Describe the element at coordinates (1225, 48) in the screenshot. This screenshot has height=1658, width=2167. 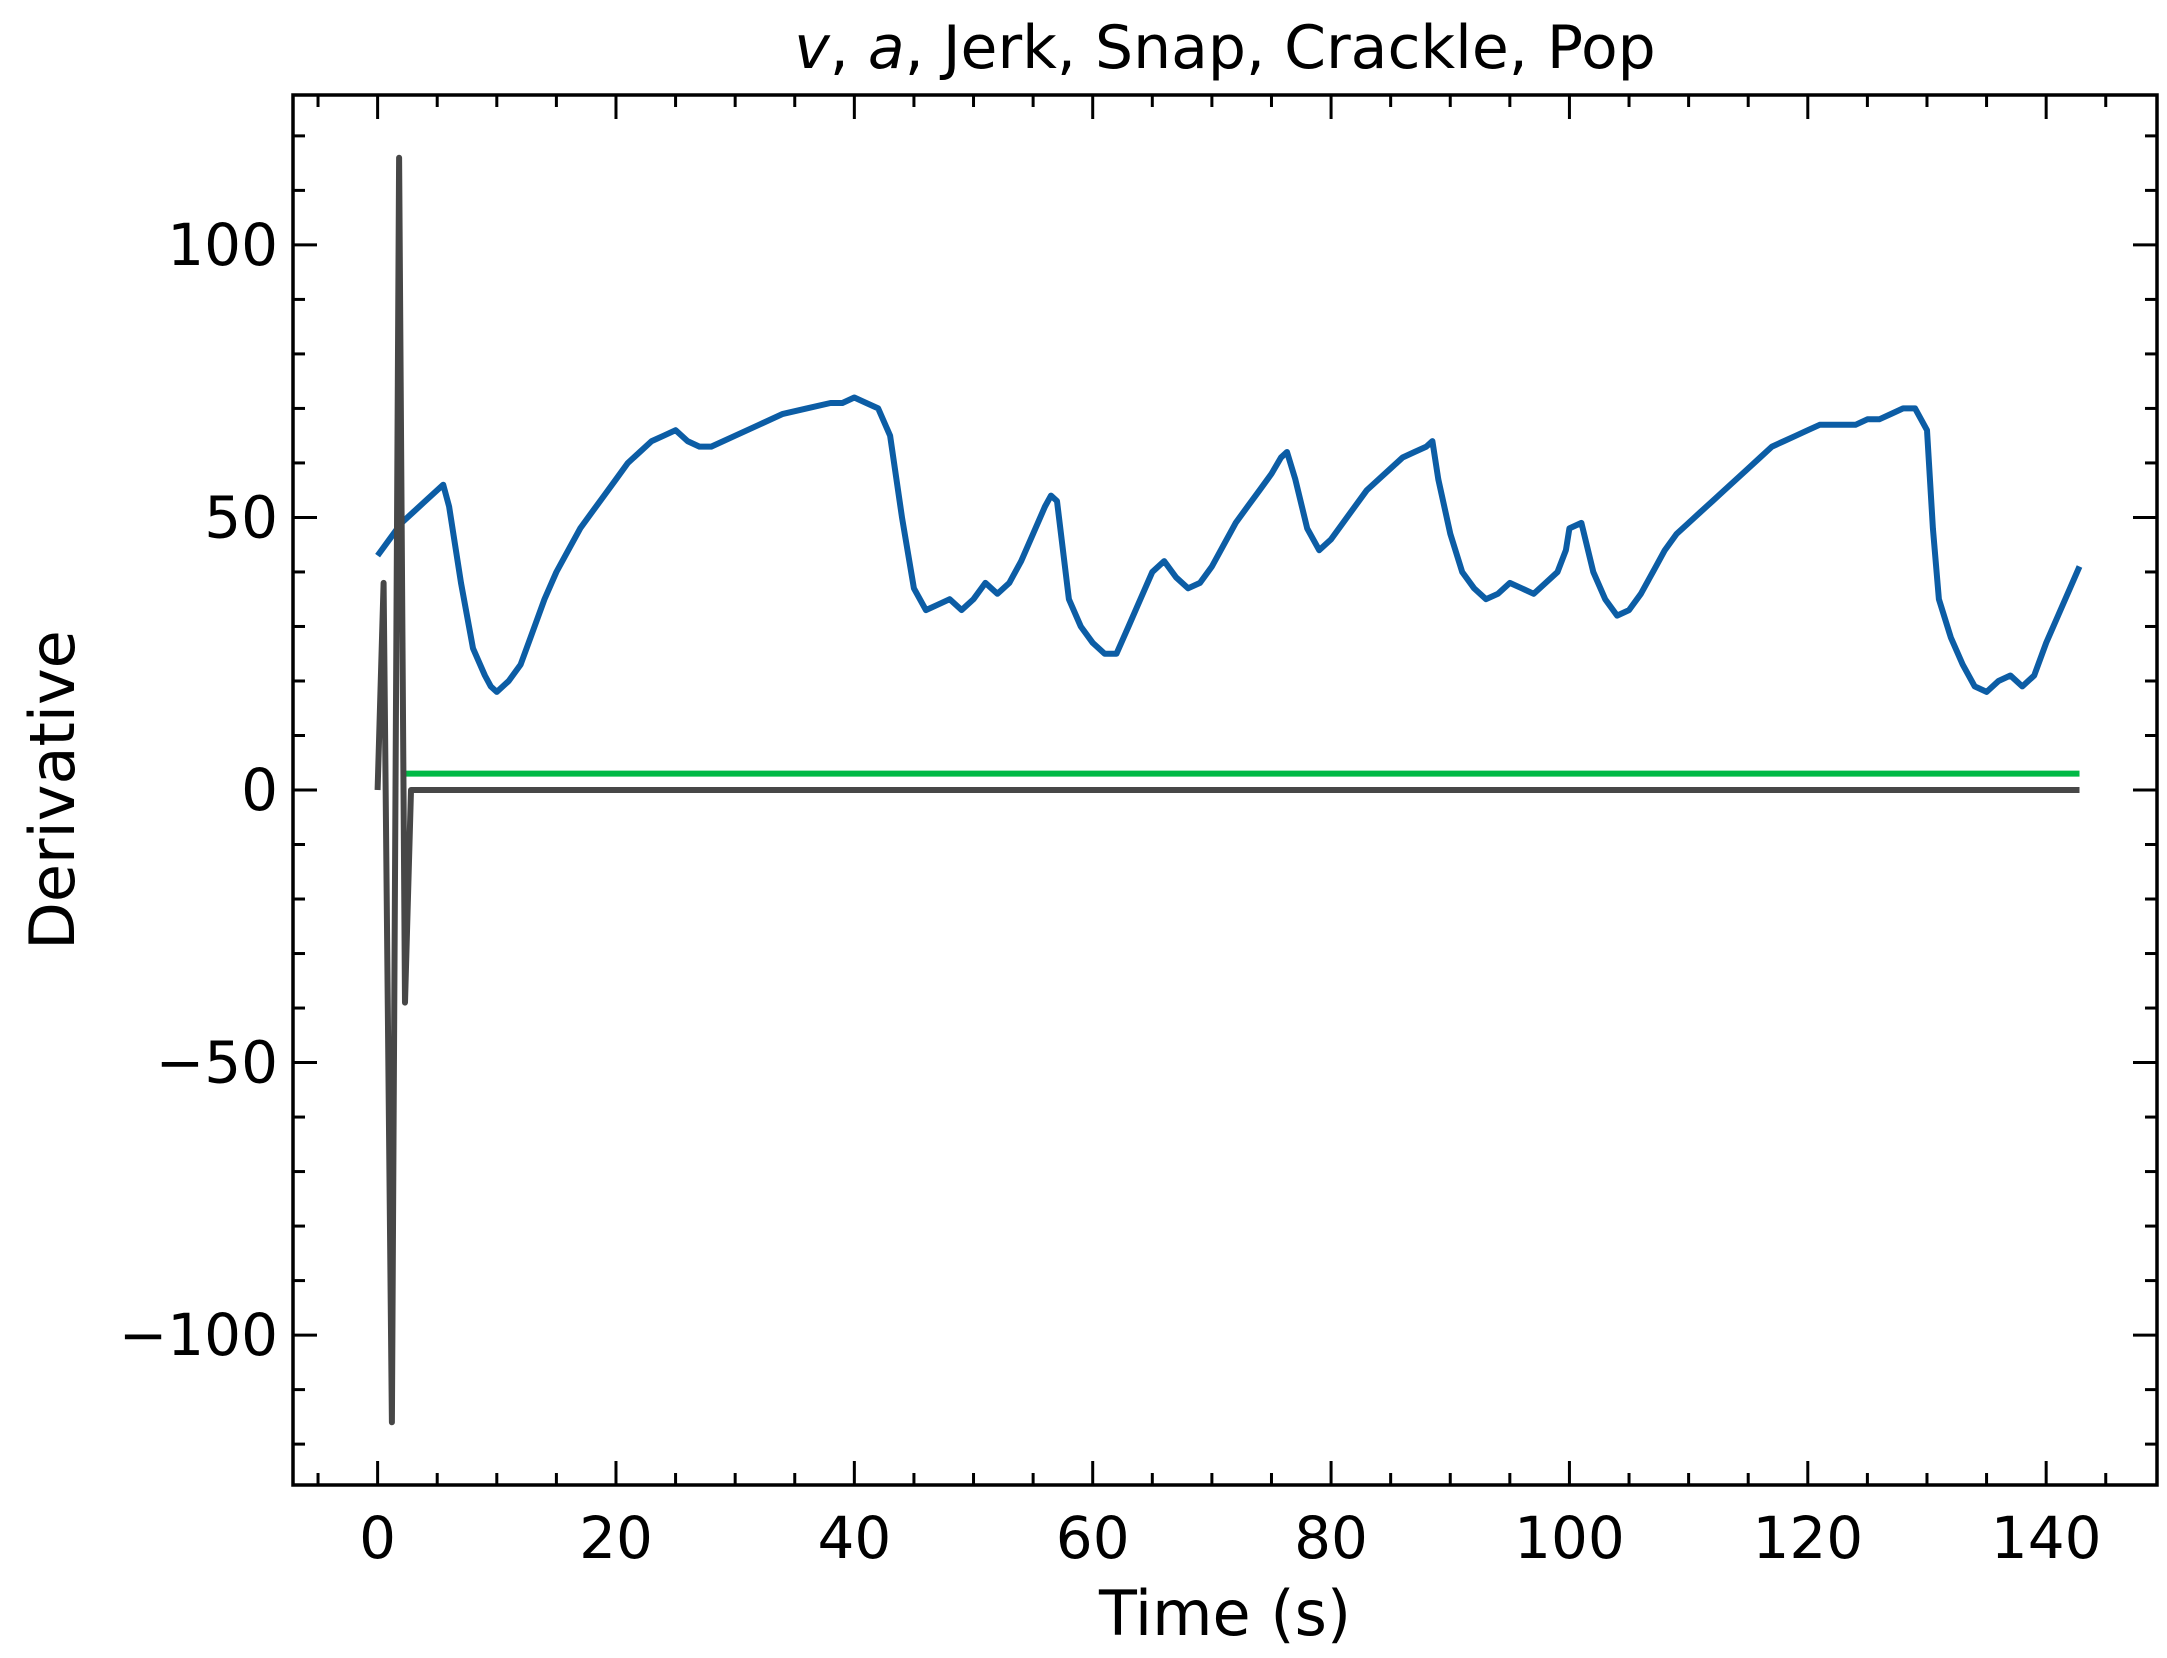
I see `chart-title: v, a, Jerk, Snap, Crackle, Pop` at that location.